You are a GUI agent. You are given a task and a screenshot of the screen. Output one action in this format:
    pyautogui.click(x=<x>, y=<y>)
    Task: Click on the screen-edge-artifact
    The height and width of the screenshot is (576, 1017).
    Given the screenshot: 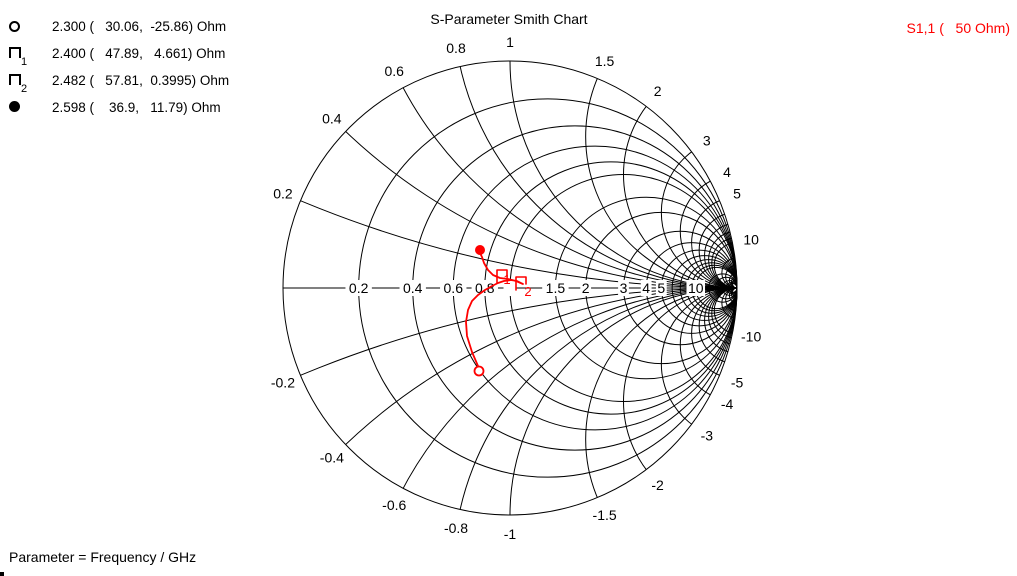 What is the action you would take?
    pyautogui.click(x=2, y=574)
    